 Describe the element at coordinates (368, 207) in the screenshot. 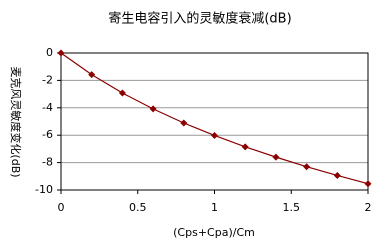

I see `x-tick-label: 2` at that location.